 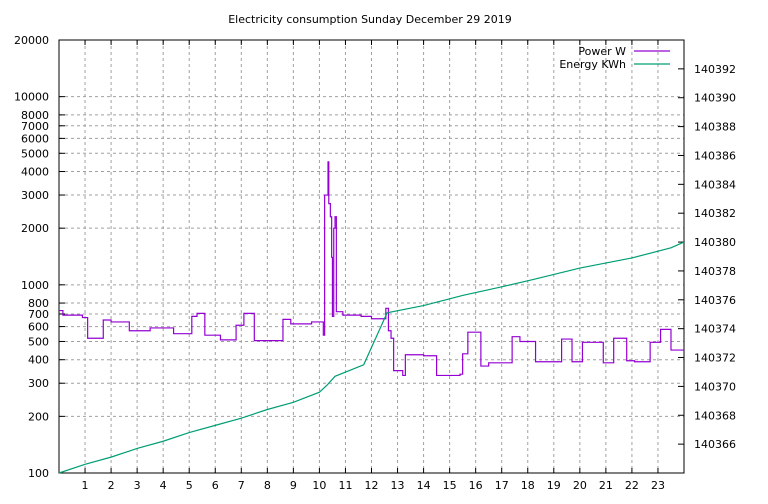 I want to click on x-tick-label: 5, so click(x=189, y=485).